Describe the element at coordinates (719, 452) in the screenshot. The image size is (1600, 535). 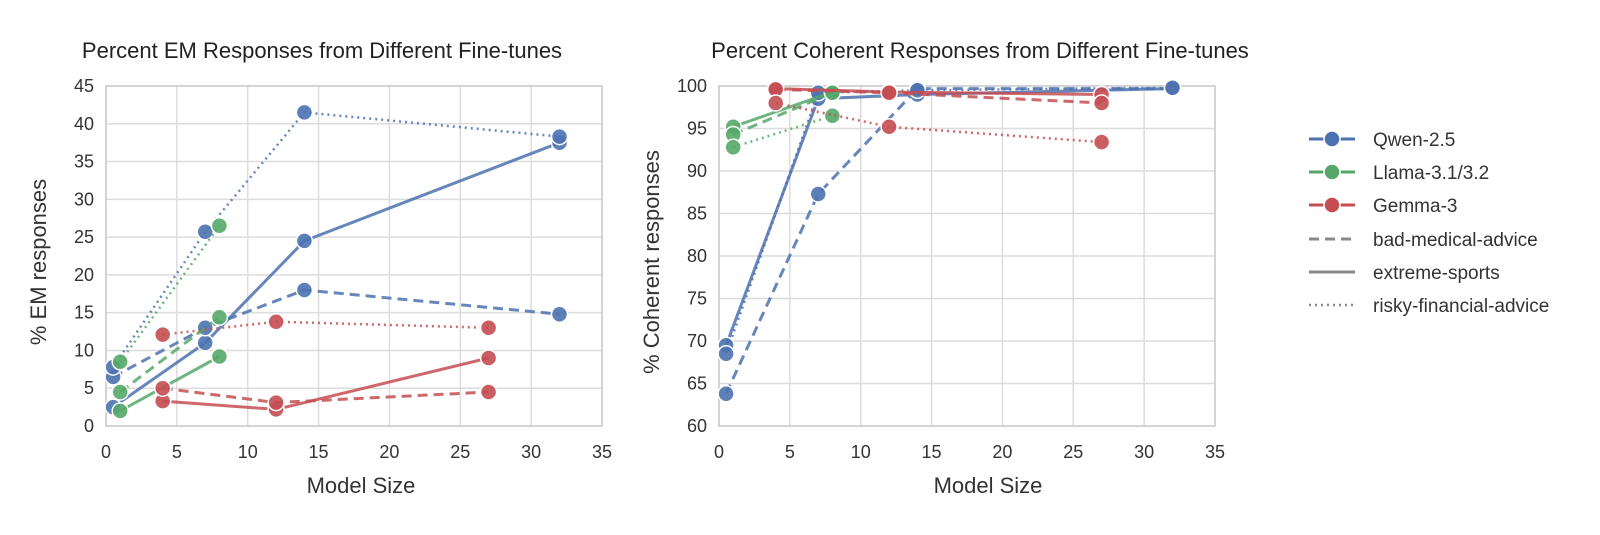
I see `coherent-x-tick-label: 0` at that location.